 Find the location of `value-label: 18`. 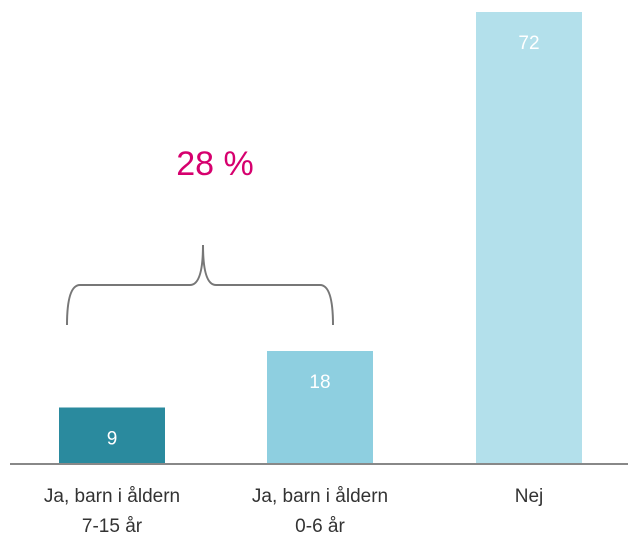

value-label: 18 is located at coordinates (319, 382).